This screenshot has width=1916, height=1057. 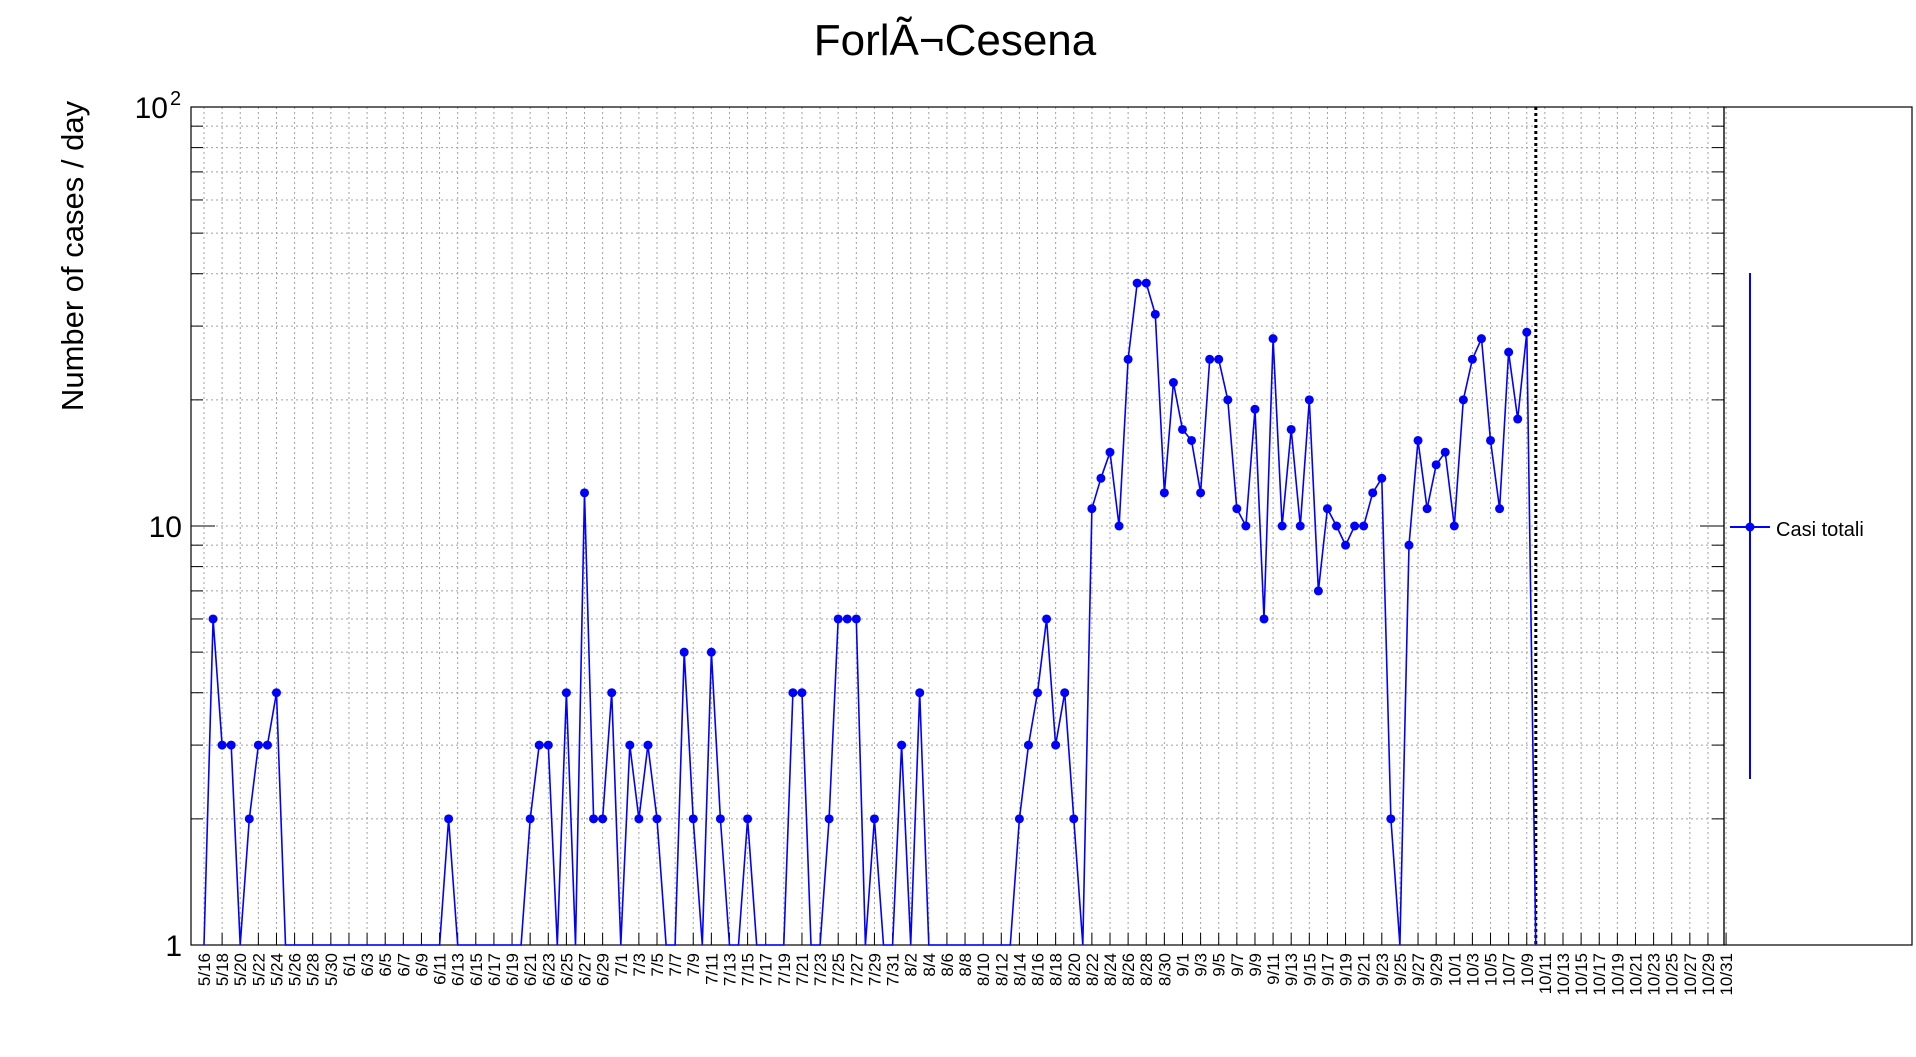 What do you see at coordinates (204, 969) in the screenshot?
I see `x-tick-label: 5/16` at bounding box center [204, 969].